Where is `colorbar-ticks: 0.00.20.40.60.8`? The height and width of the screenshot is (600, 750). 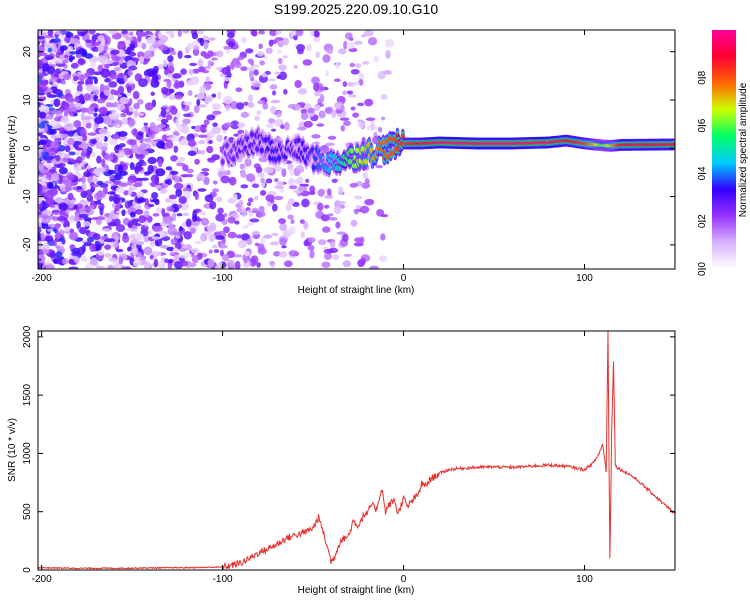
colorbar-ticks: 0.00.20.40.60.8 is located at coordinates (702, 173).